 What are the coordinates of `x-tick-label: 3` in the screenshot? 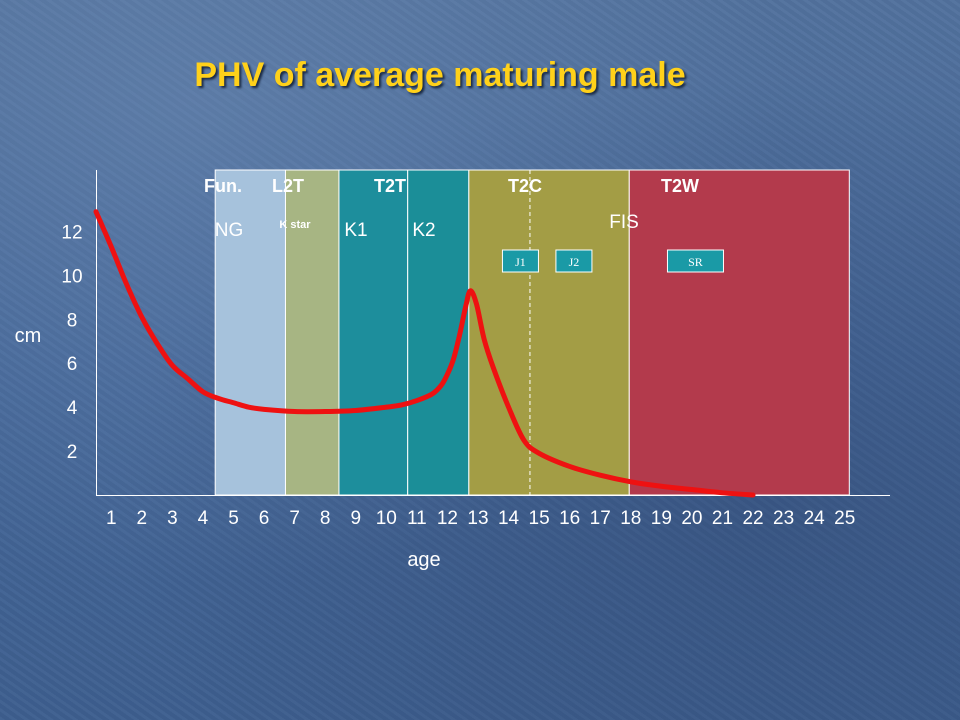 It's located at (172, 518).